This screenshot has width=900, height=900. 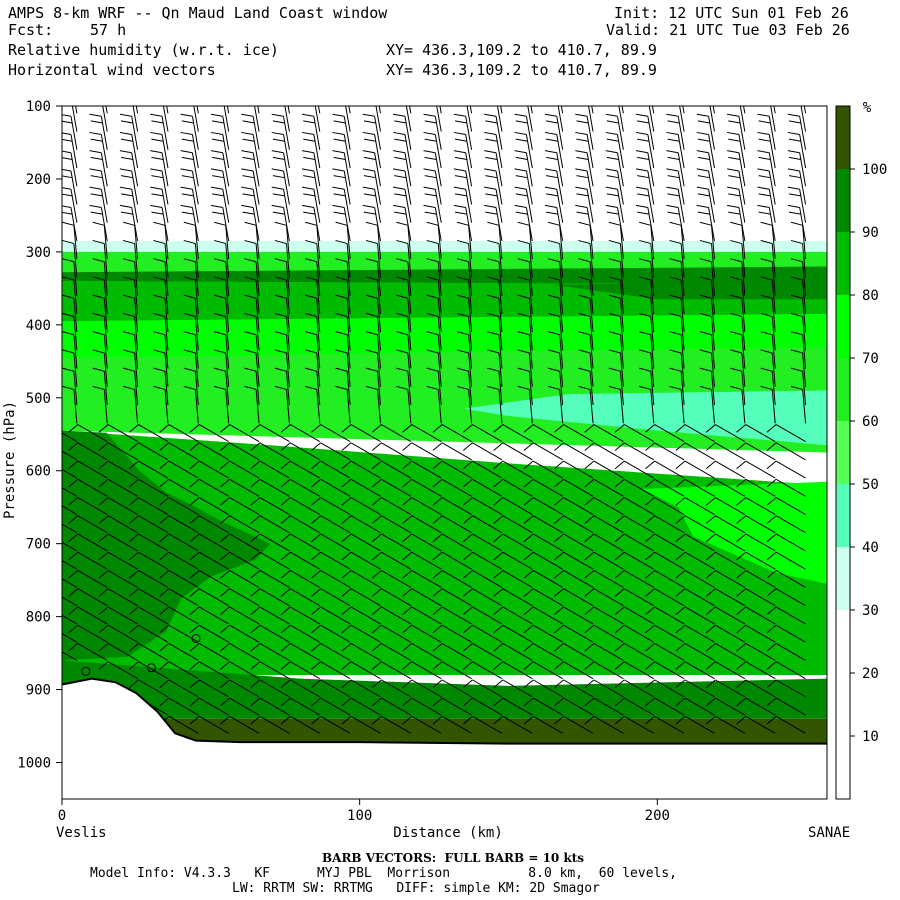 I want to click on valid-time: Valid: 21 UTC Tue 03 Feb 26, so click(x=728, y=30).